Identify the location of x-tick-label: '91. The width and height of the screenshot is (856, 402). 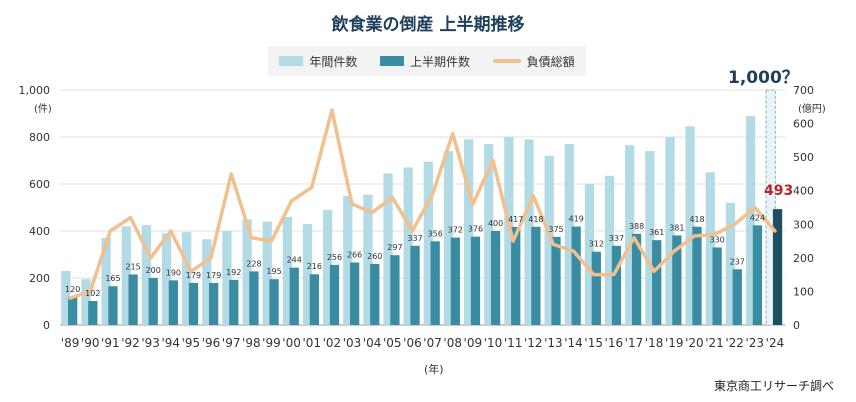
(110, 343).